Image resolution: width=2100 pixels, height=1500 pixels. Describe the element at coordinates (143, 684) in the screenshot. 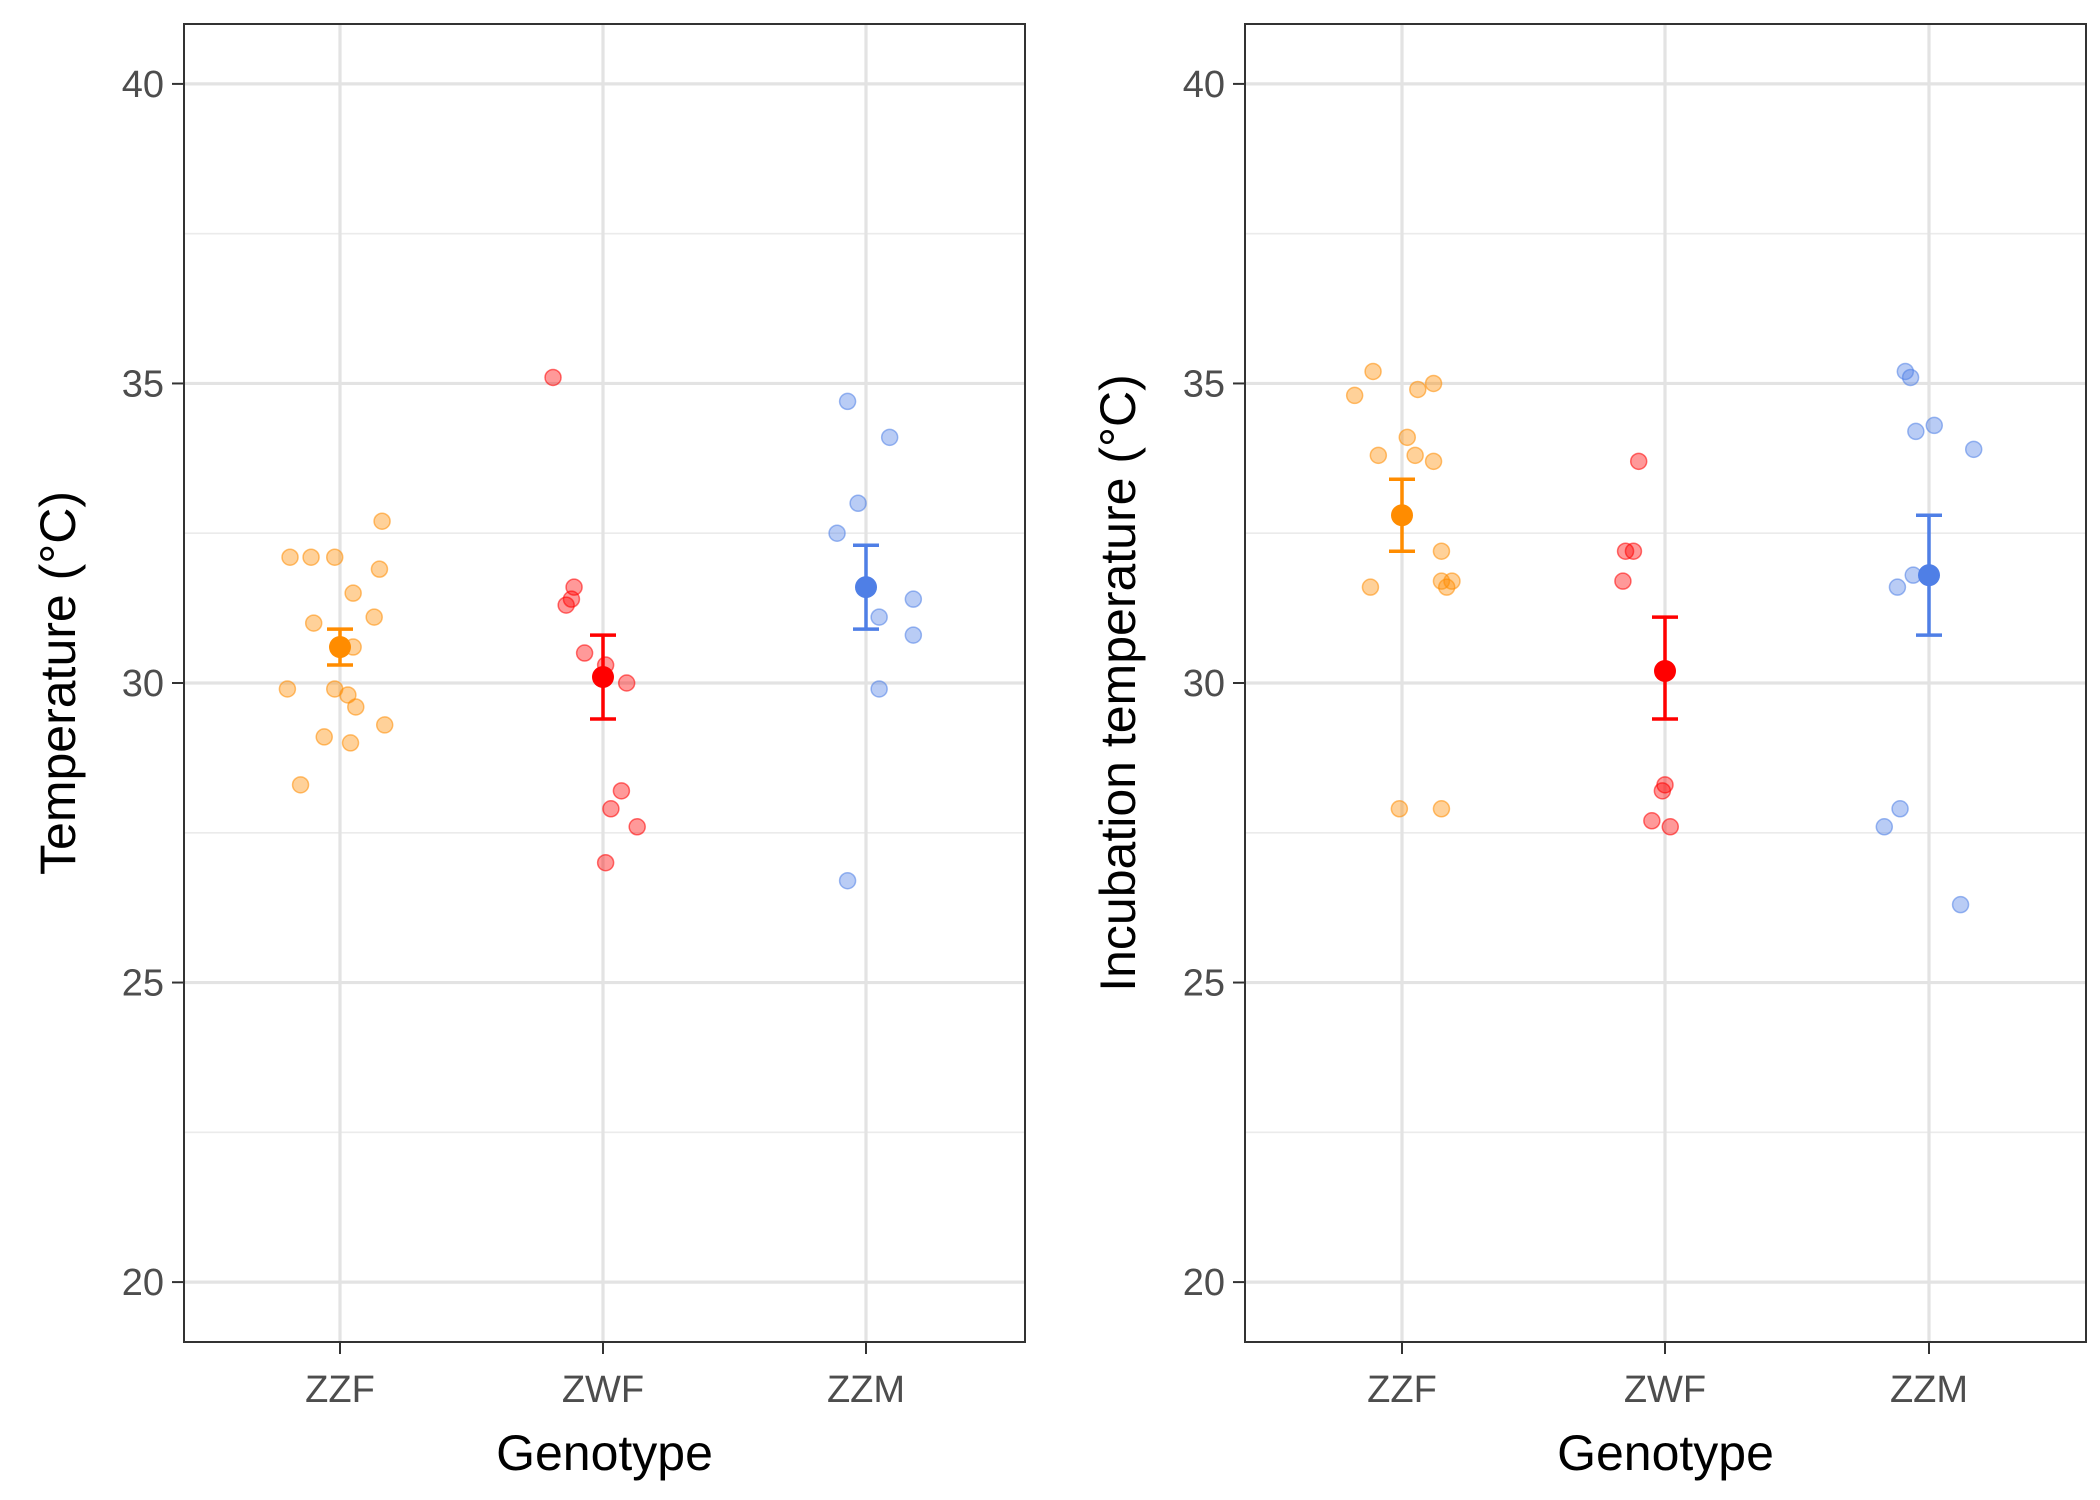

I see `left-y-tick-label: 30` at that location.